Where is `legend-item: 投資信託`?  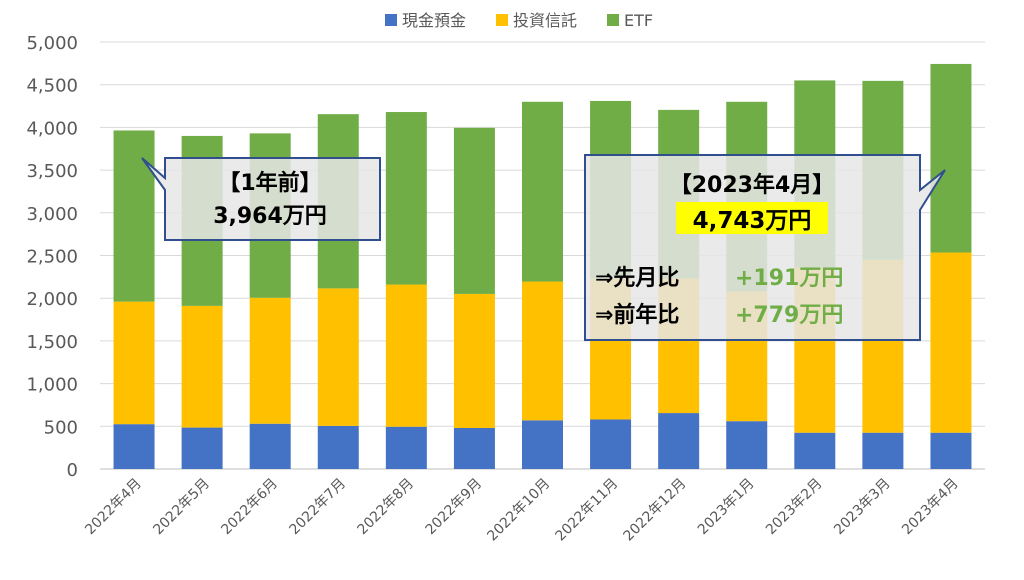
legend-item: 投資信託 is located at coordinates (536, 20).